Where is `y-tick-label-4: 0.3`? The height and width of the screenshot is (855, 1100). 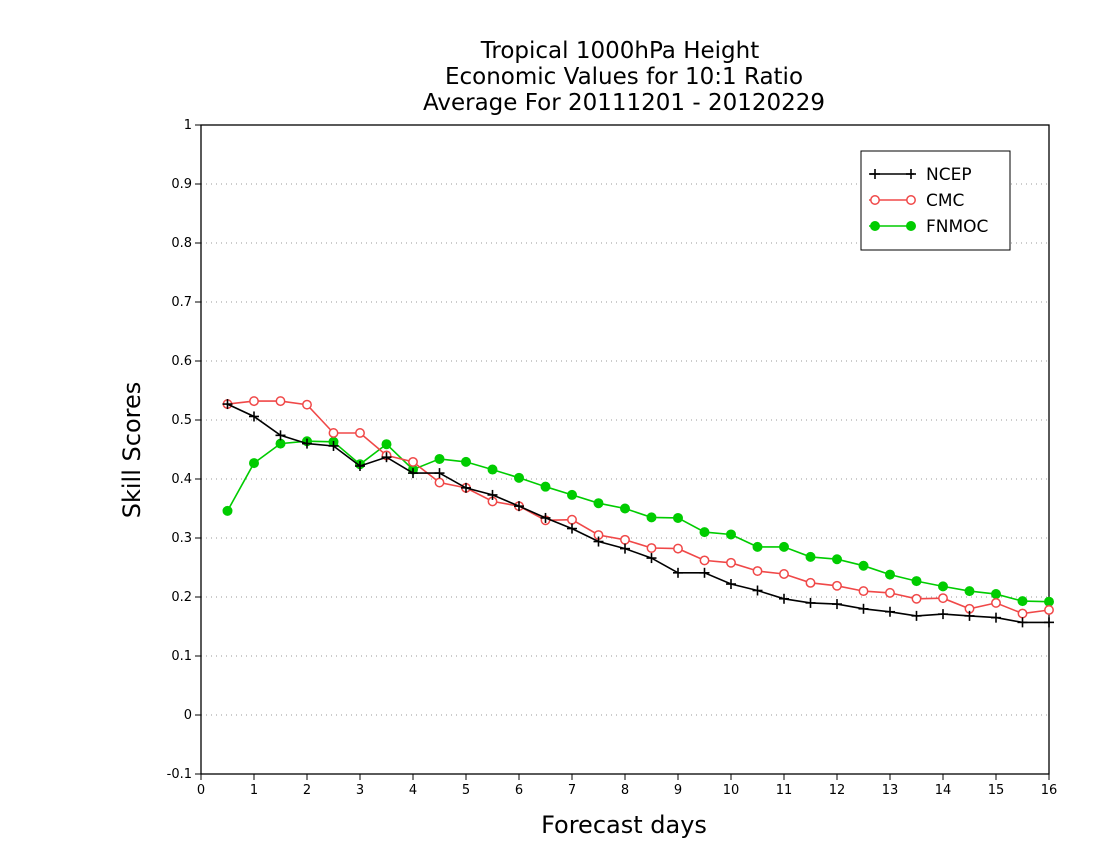
y-tick-label-4: 0.3 is located at coordinates (181, 538).